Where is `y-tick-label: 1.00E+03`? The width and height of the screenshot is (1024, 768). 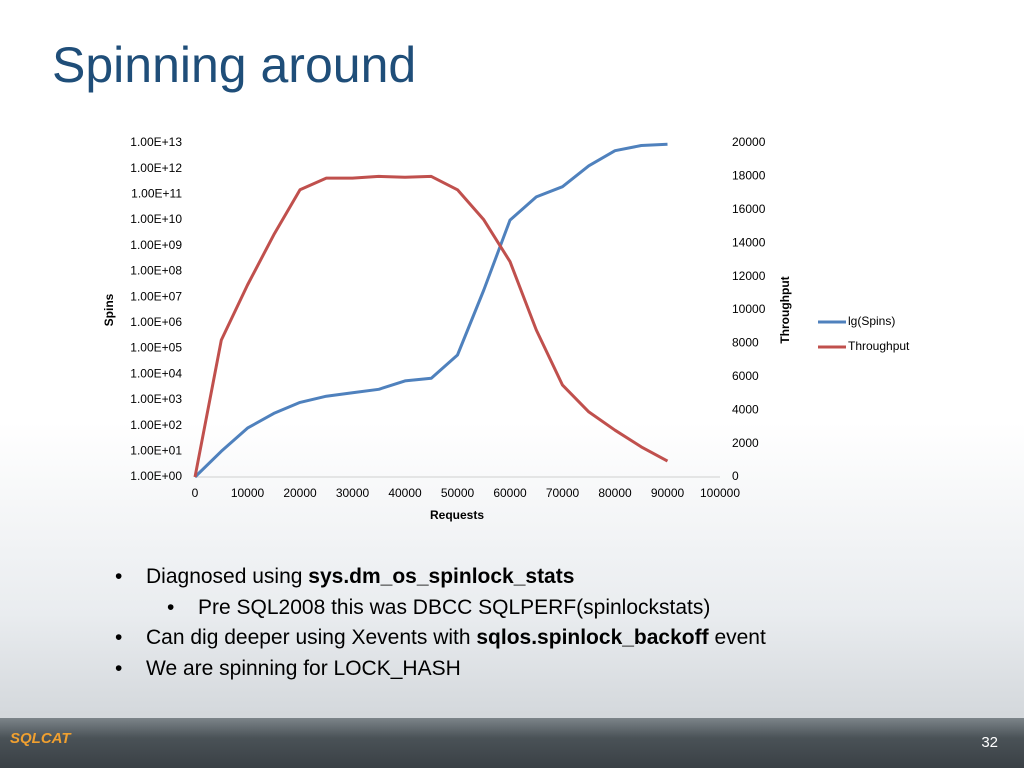 y-tick-label: 1.00E+03 is located at coordinates (156, 399).